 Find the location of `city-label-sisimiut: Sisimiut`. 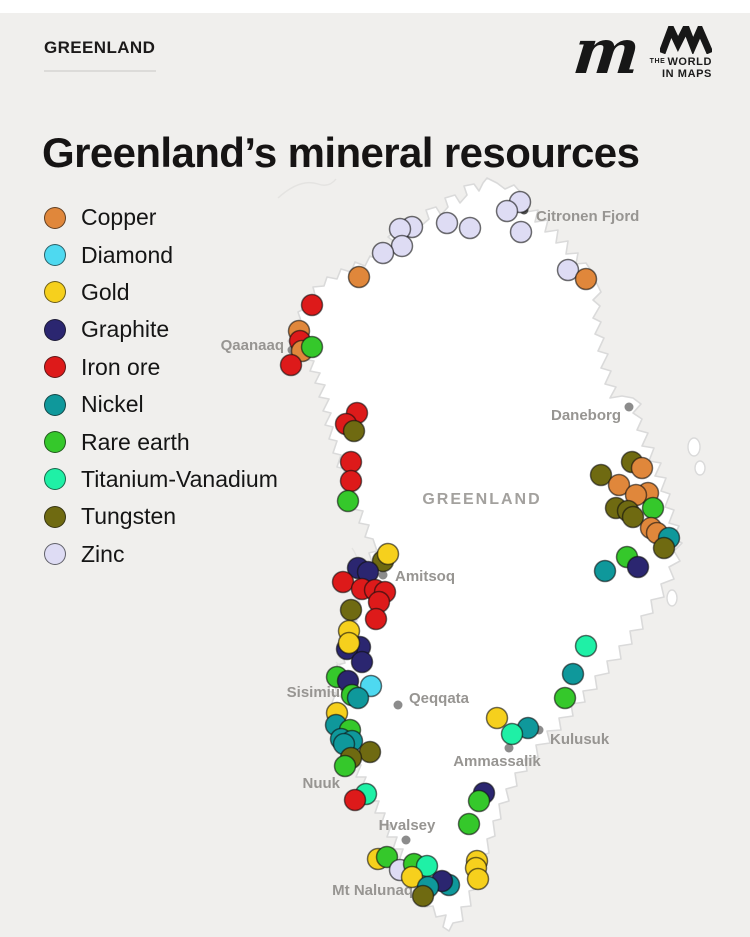

city-label-sisimiut: Sisimiut is located at coordinates (316, 692).